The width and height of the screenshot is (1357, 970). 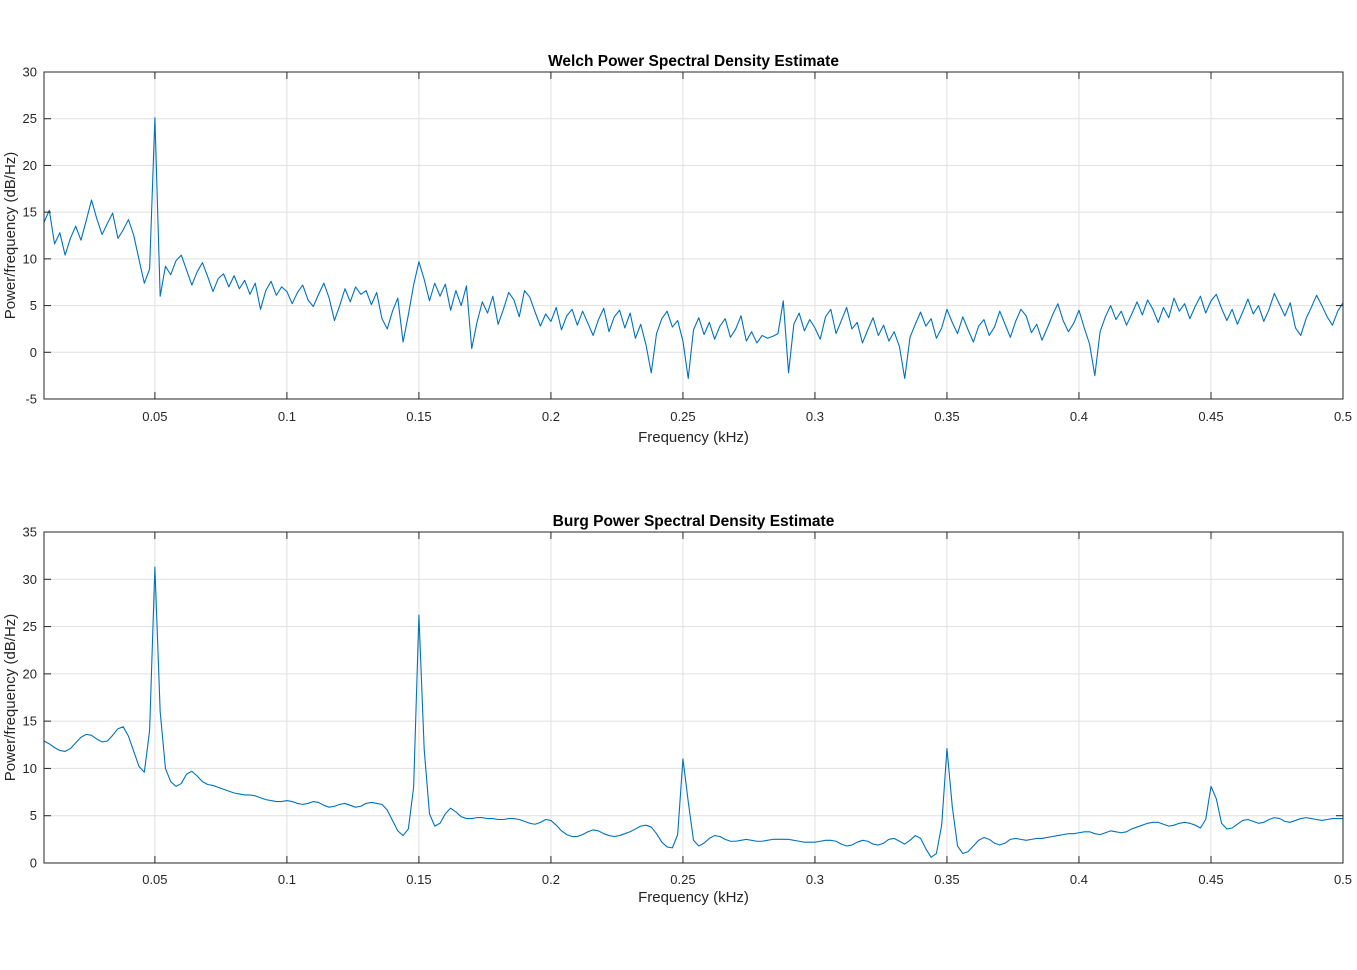 What do you see at coordinates (693, 61) in the screenshot?
I see `welch-title: Welch Power Spectral Density Estimate` at bounding box center [693, 61].